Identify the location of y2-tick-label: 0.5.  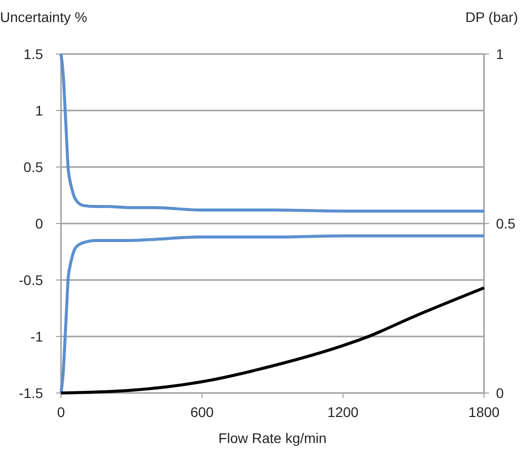
(506, 223).